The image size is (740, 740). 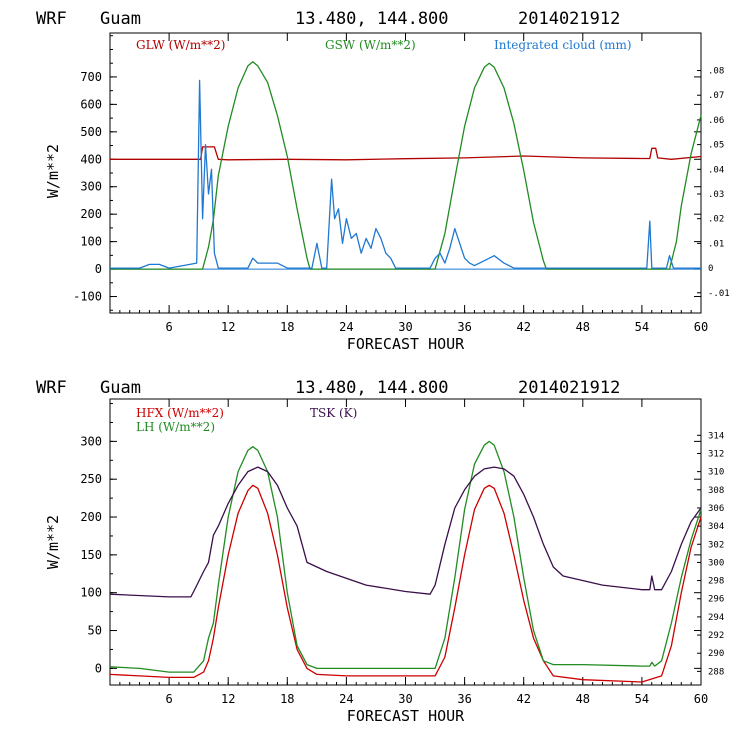 What do you see at coordinates (98, 668) in the screenshot?
I see `panel2-ytick-label: 0` at bounding box center [98, 668].